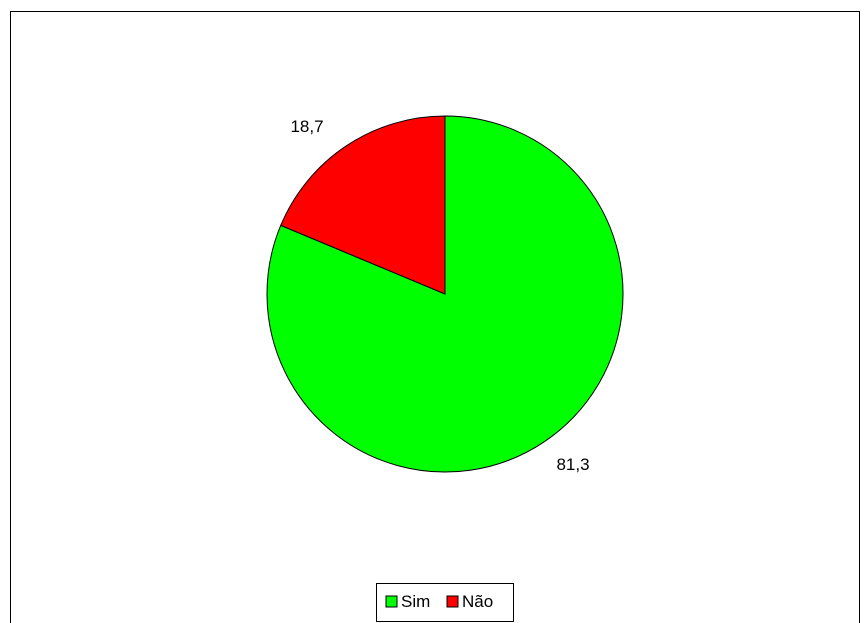 Image resolution: width=868 pixels, height=623 pixels. Describe the element at coordinates (572, 464) in the screenshot. I see `slice-value-label: 81,3` at that location.